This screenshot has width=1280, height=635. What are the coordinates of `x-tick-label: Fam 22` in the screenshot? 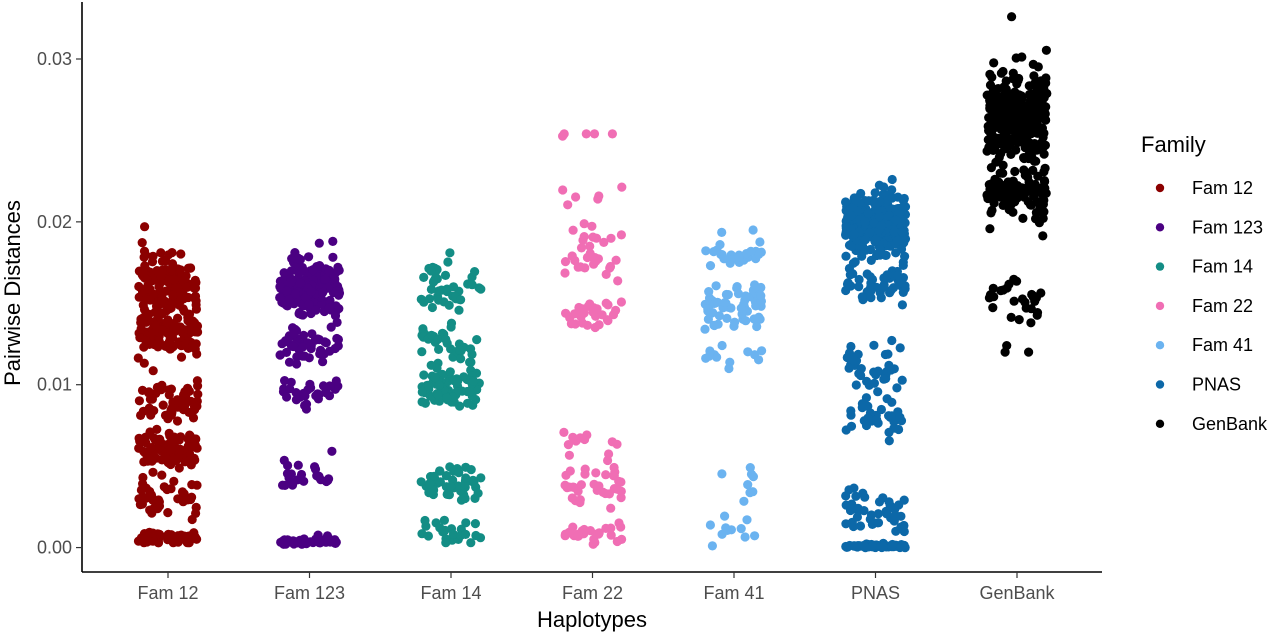 It's located at (592, 593).